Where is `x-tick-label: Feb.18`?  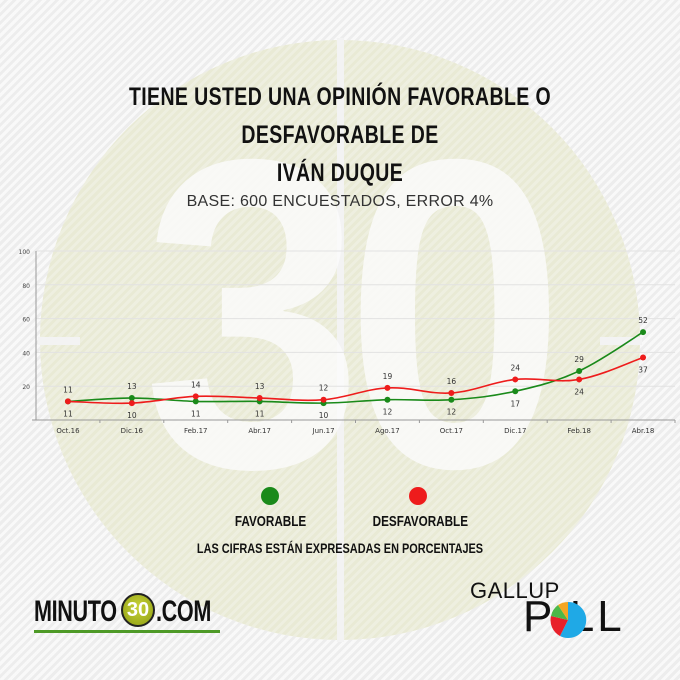 x-tick-label: Feb.18 is located at coordinates (579, 431).